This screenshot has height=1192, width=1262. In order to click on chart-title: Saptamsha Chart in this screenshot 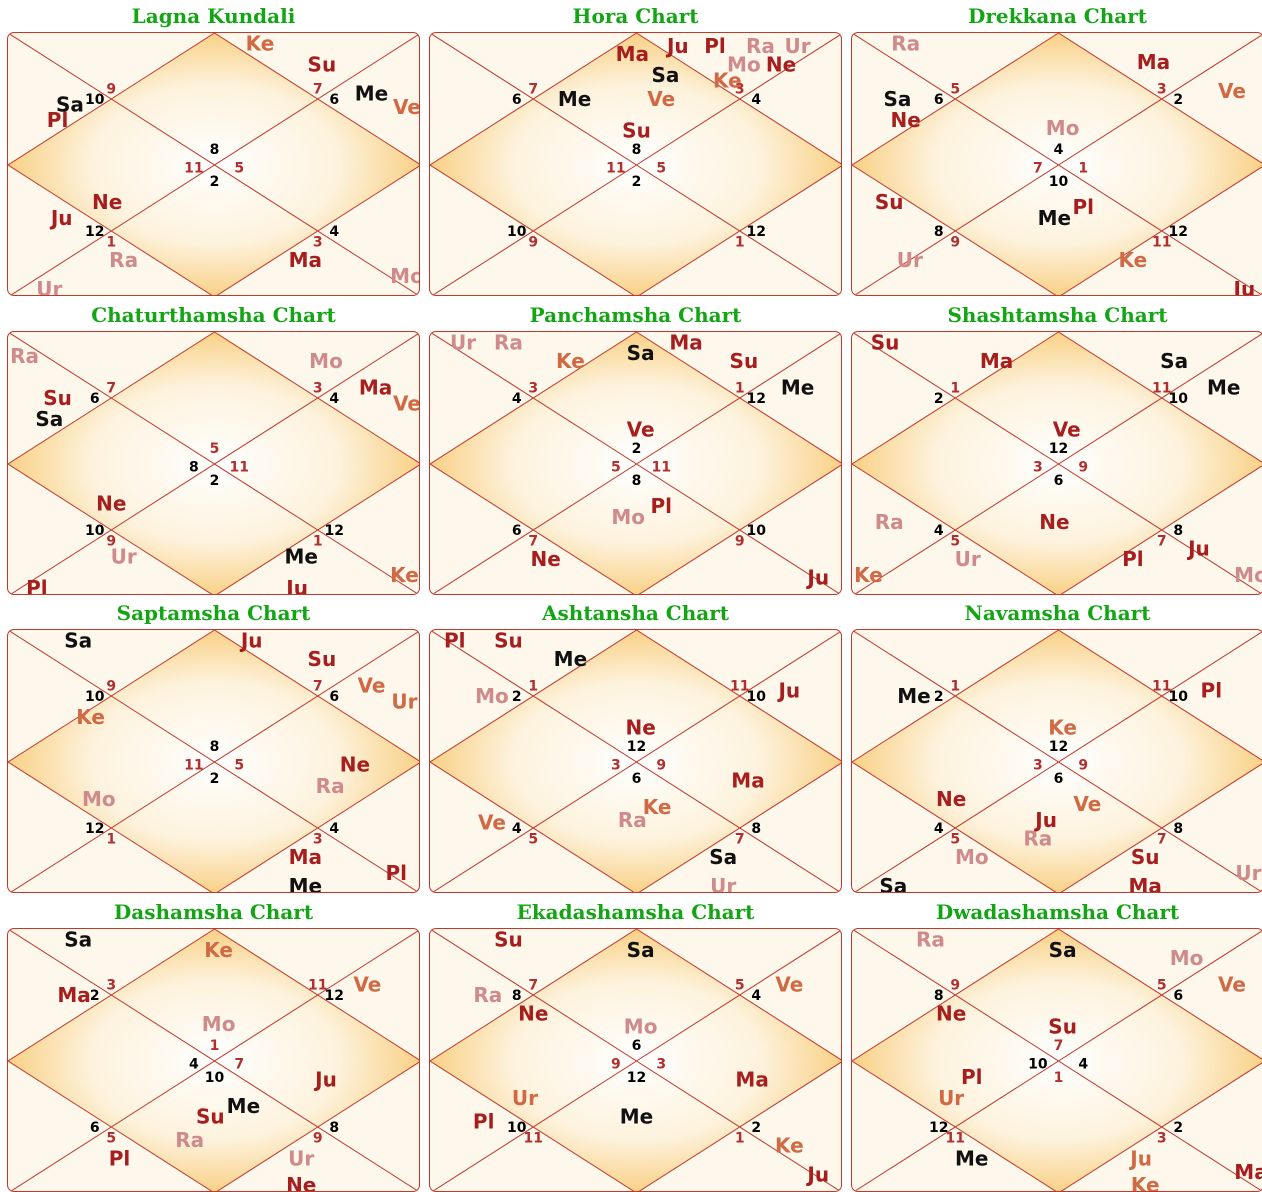, I will do `click(213, 613)`.